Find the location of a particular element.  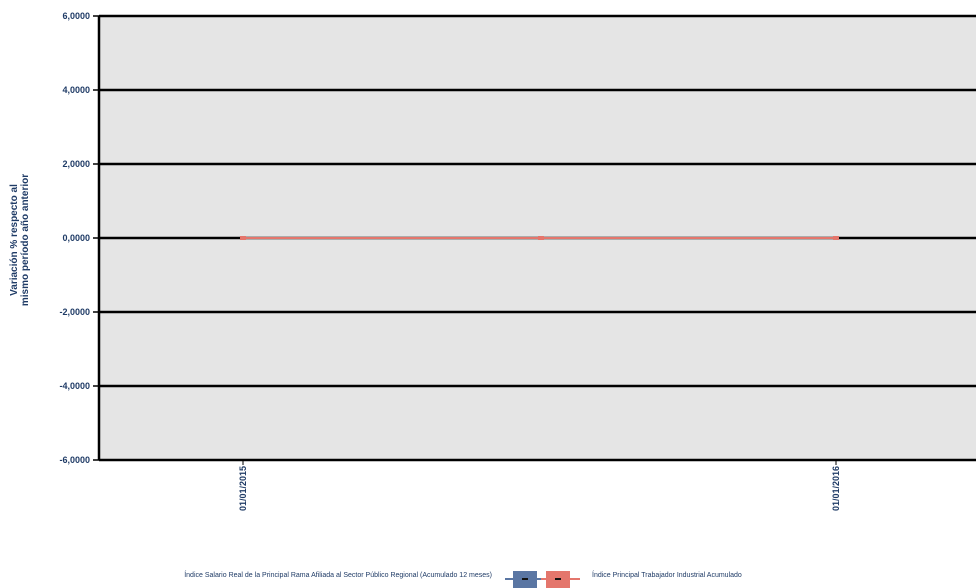

y-tick-label: 2,0000 is located at coordinates (76, 164).